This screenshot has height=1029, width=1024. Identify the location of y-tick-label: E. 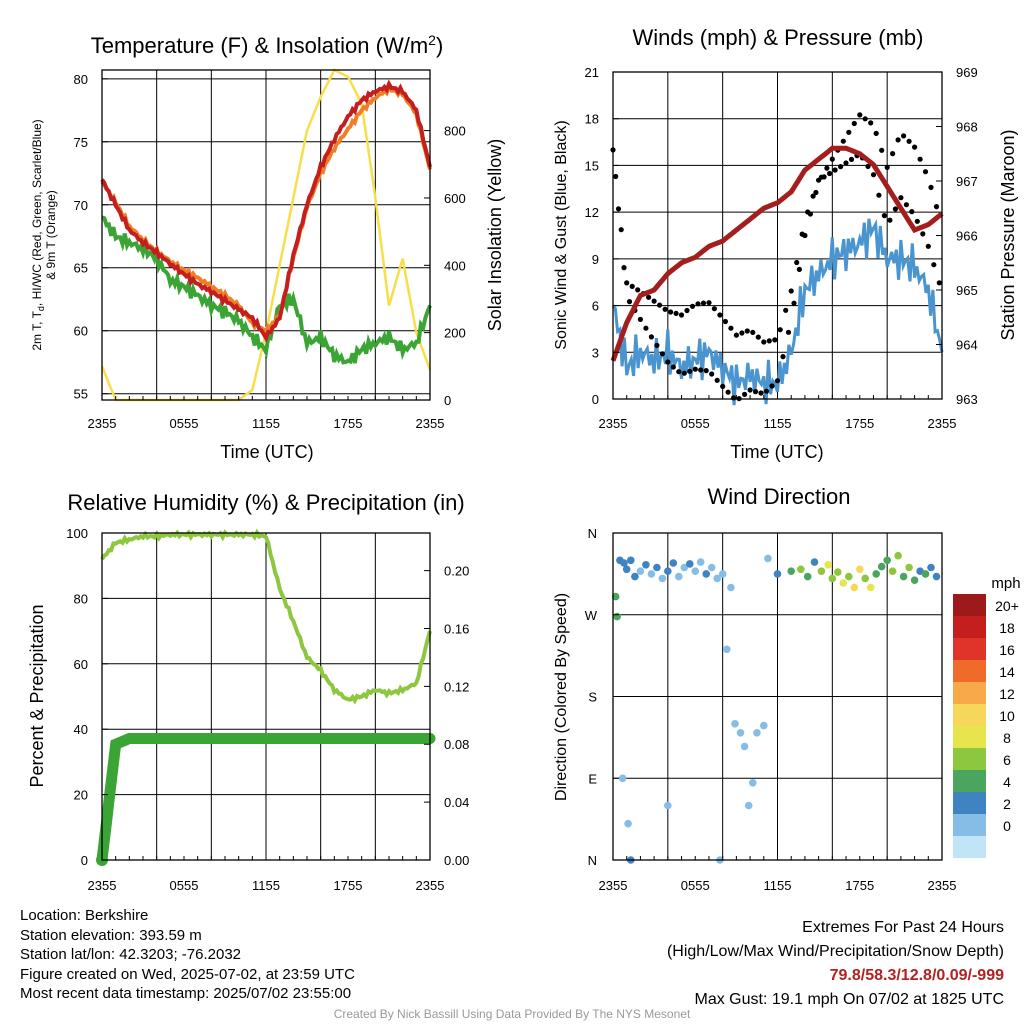
(592, 778).